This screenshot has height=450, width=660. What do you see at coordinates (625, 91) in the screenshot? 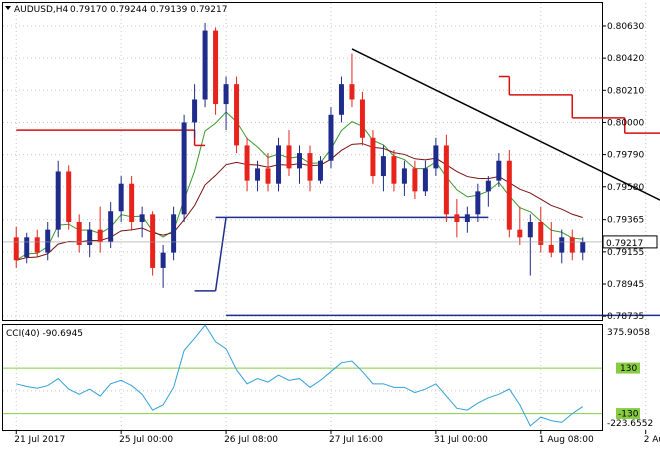
I see `y-tick-label: 0.80210` at bounding box center [625, 91].